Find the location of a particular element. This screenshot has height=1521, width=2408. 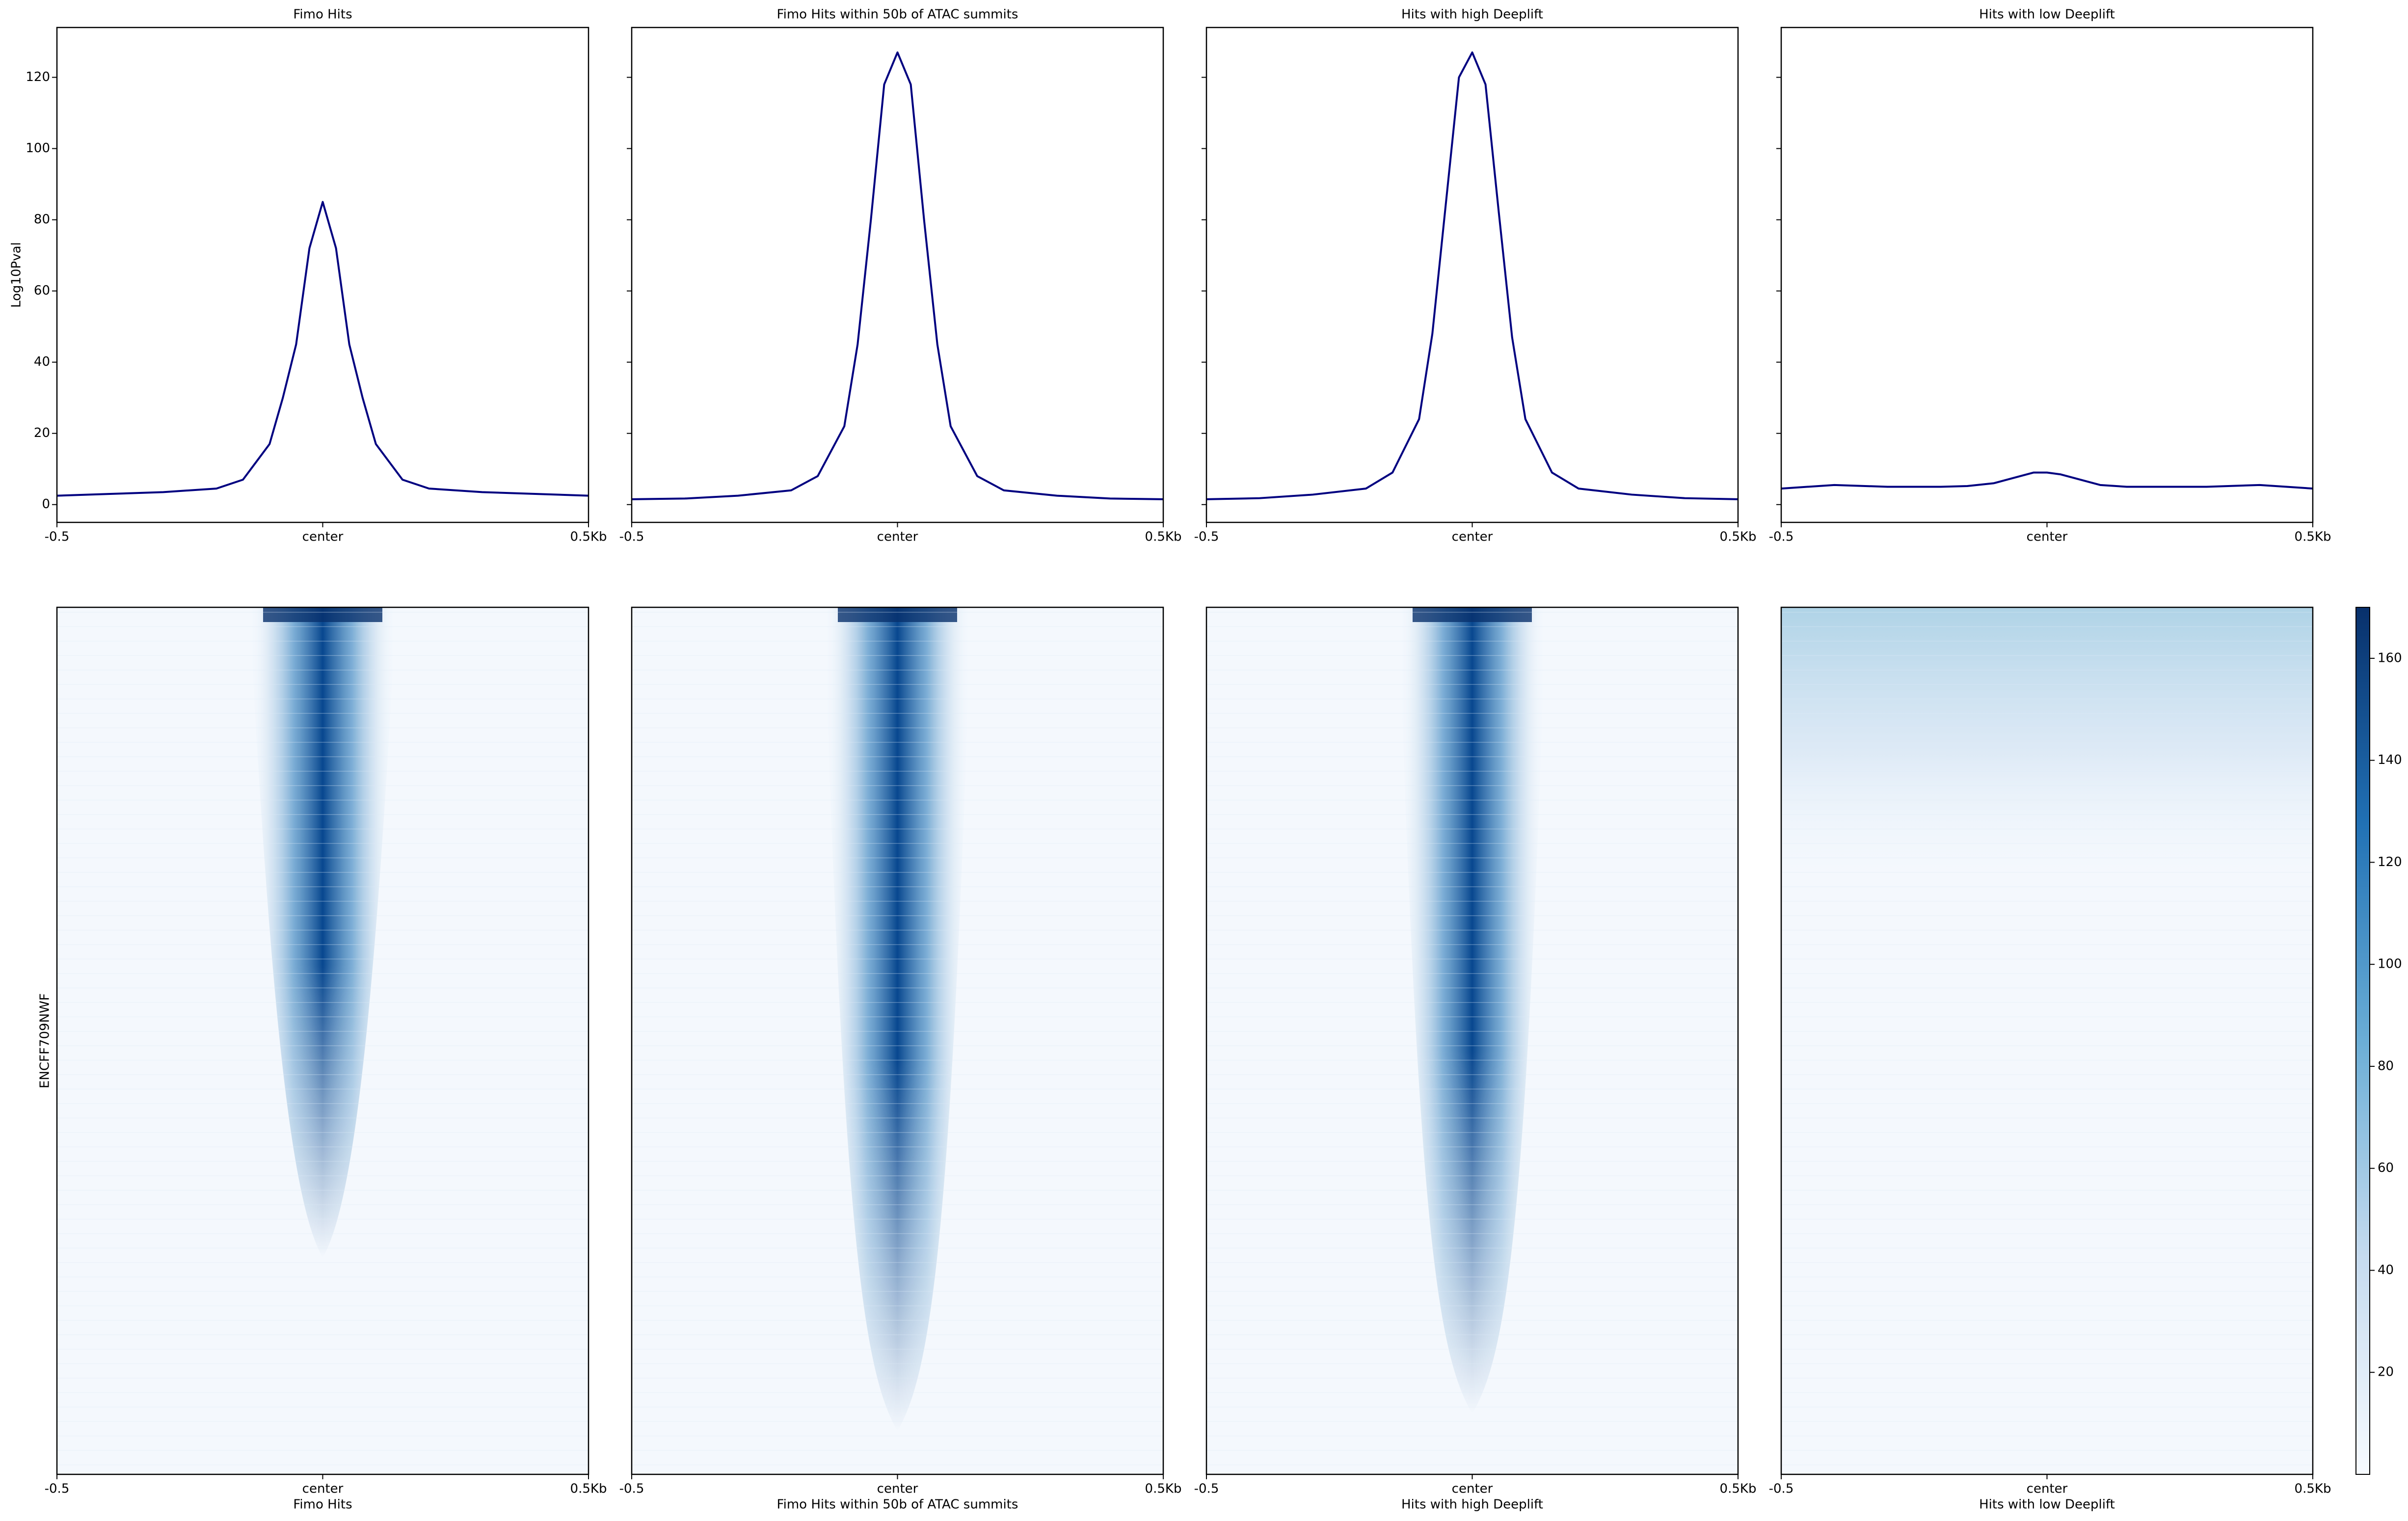

x-axis-label: Fimo Hits is located at coordinates (322, 1504).